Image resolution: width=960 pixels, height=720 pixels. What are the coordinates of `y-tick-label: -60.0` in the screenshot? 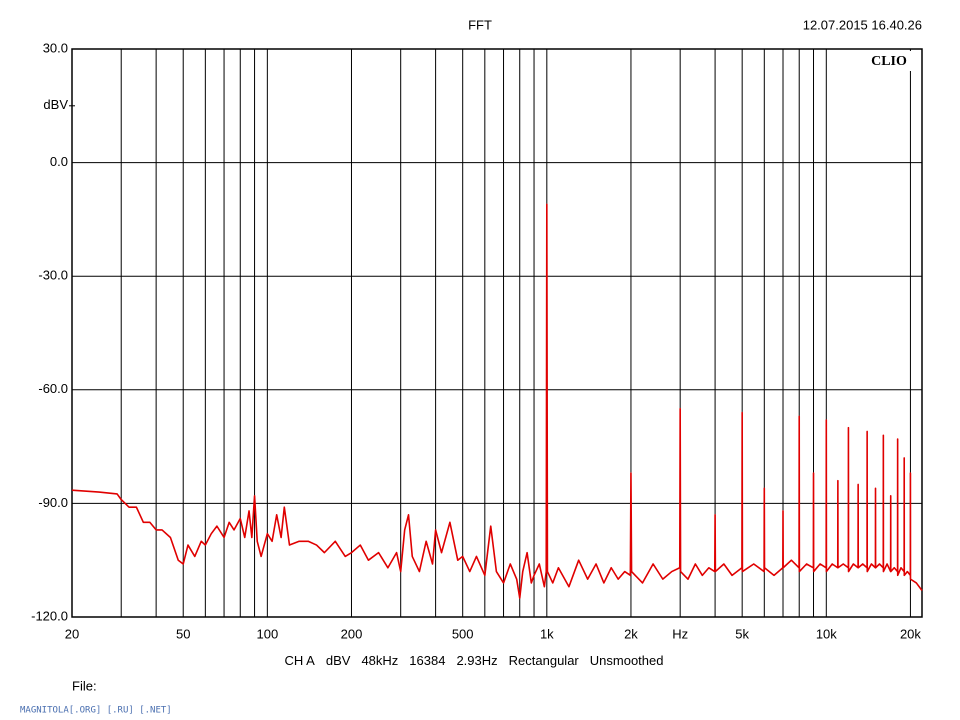 It's located at (53, 388).